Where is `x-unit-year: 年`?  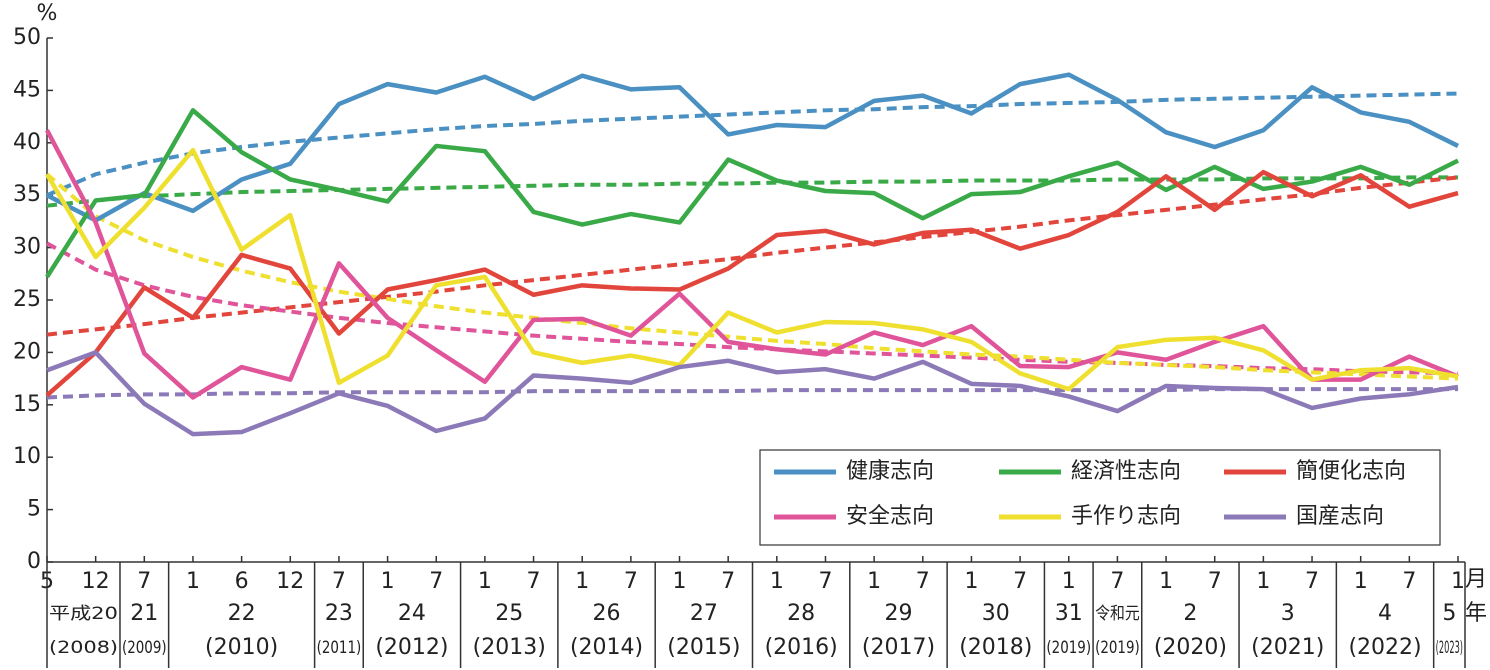
x-unit-year: 年 is located at coordinates (1476, 613).